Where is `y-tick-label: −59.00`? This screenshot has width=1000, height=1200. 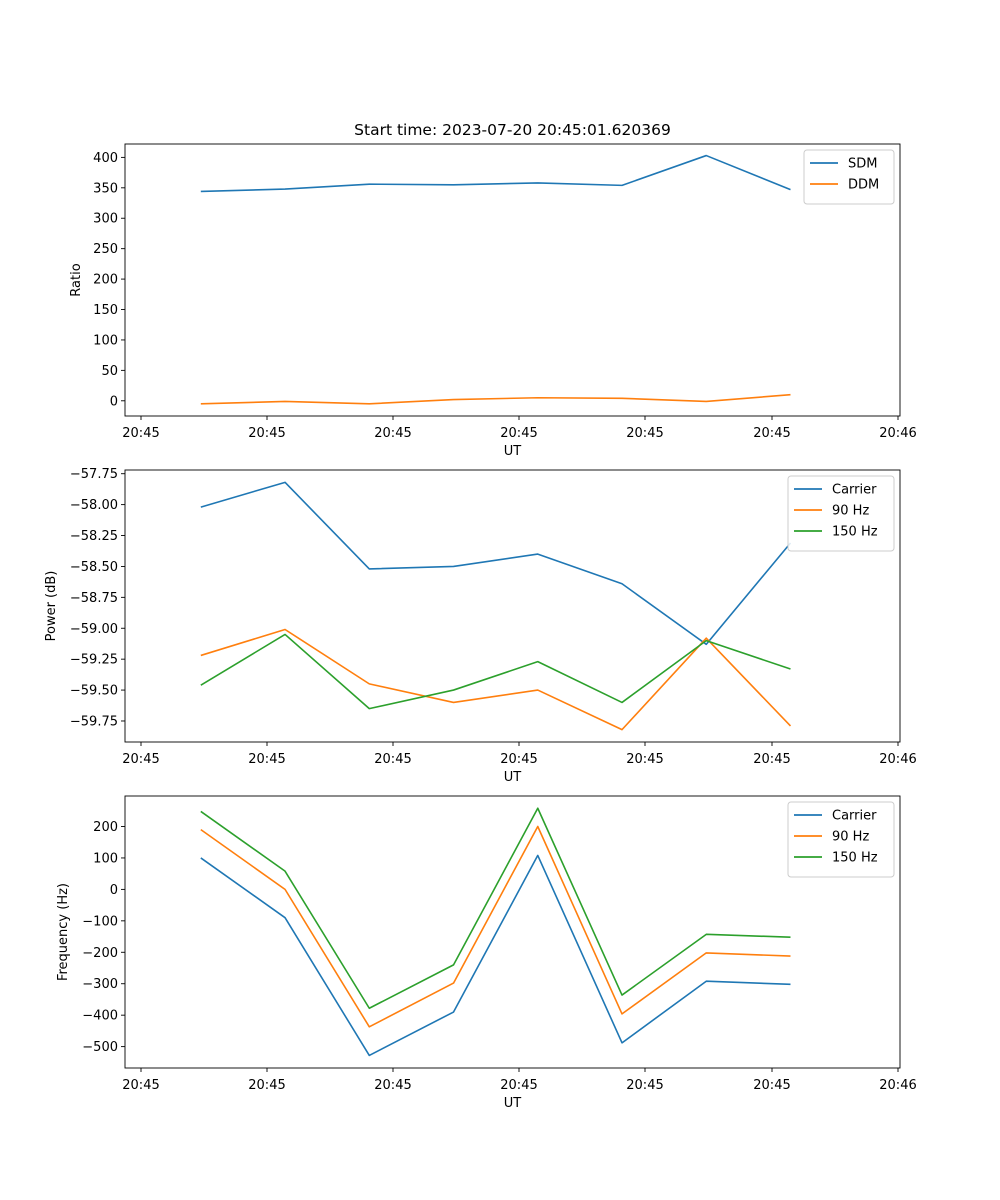 y-tick-label: −59.00 is located at coordinates (94, 629).